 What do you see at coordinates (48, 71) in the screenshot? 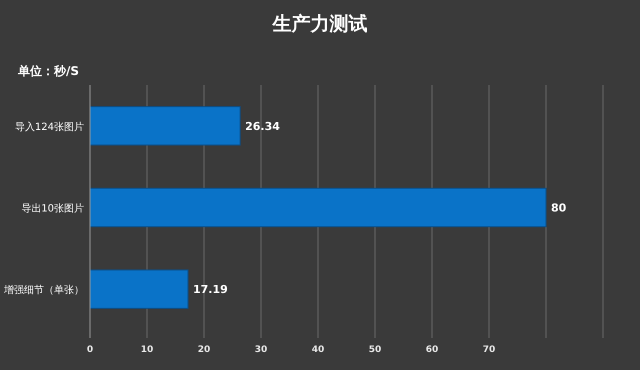
I see `chart-subtitle: 单位：秒/S` at bounding box center [48, 71].